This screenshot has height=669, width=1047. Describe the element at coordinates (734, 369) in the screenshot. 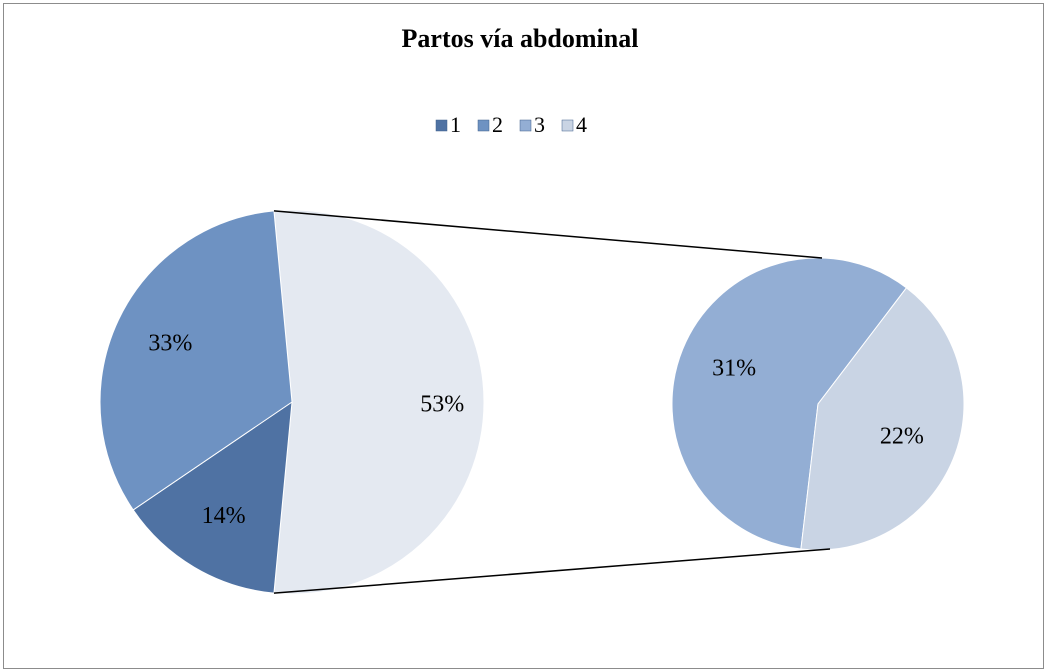

I see `data-label: 31%` at that location.